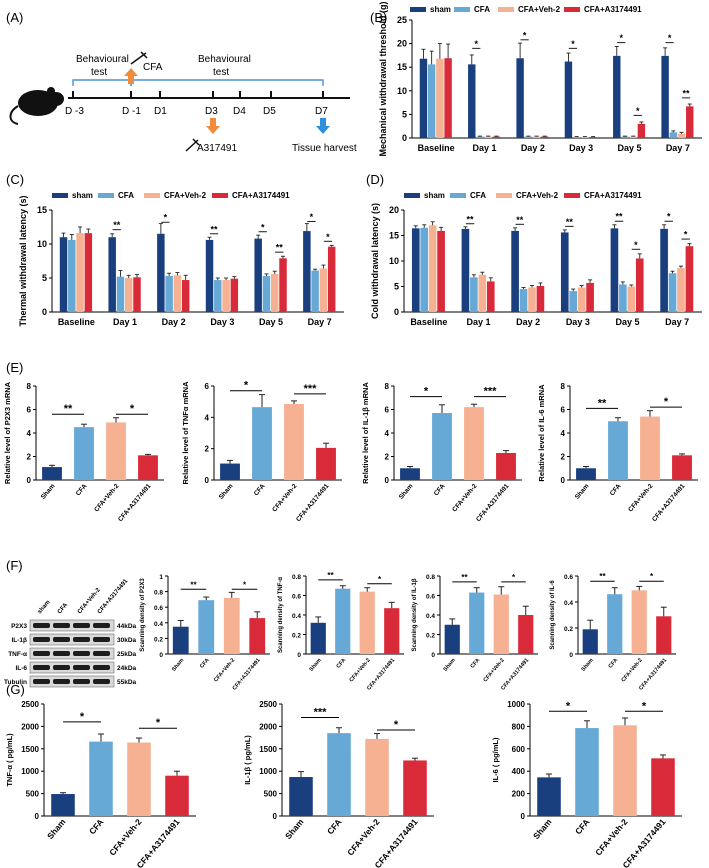  I want to click on kda-label: 55kDa, so click(127, 682).